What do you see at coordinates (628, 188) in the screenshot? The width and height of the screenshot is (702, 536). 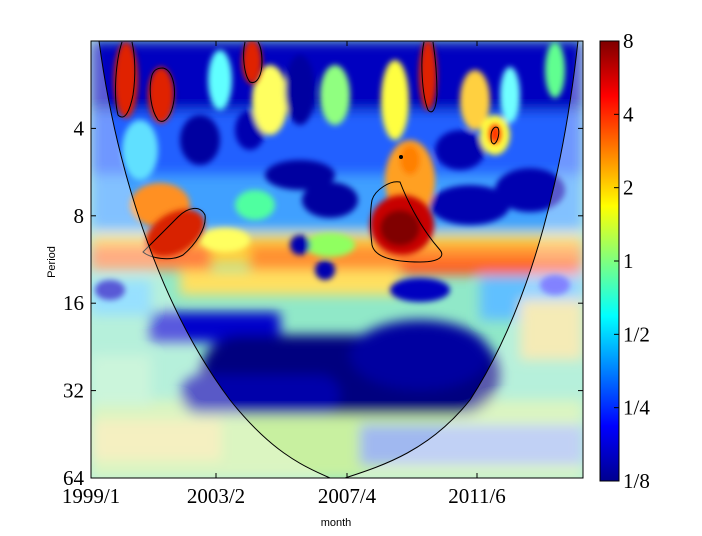 I see `colorbar-tick-label: 2` at bounding box center [628, 188].